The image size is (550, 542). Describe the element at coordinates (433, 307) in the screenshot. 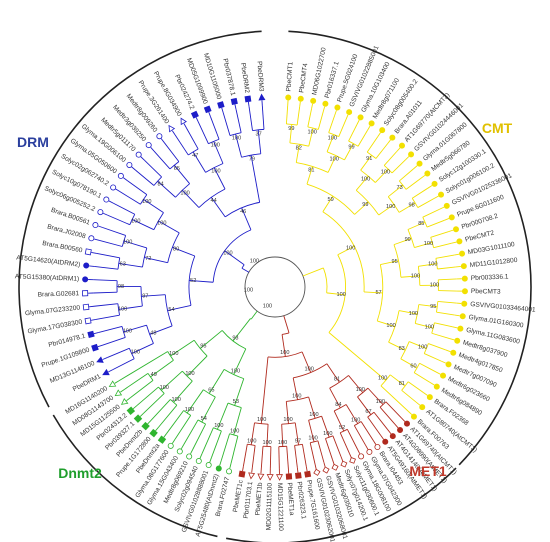

I see `bootstrap-value: 95` at that location.